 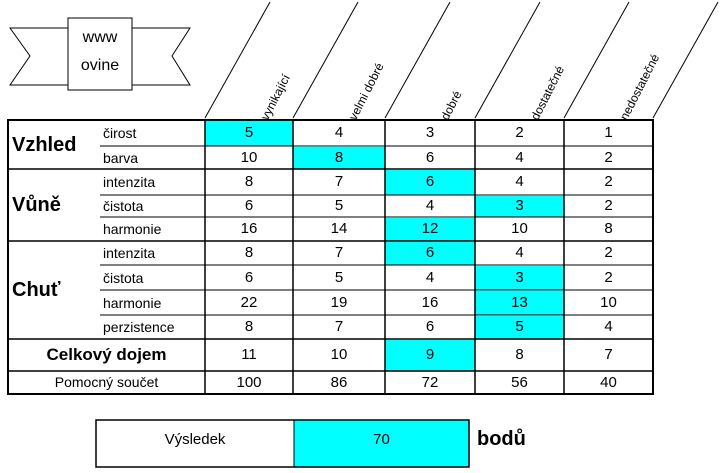 I want to click on group-name: Vzhled, so click(x=44, y=144).